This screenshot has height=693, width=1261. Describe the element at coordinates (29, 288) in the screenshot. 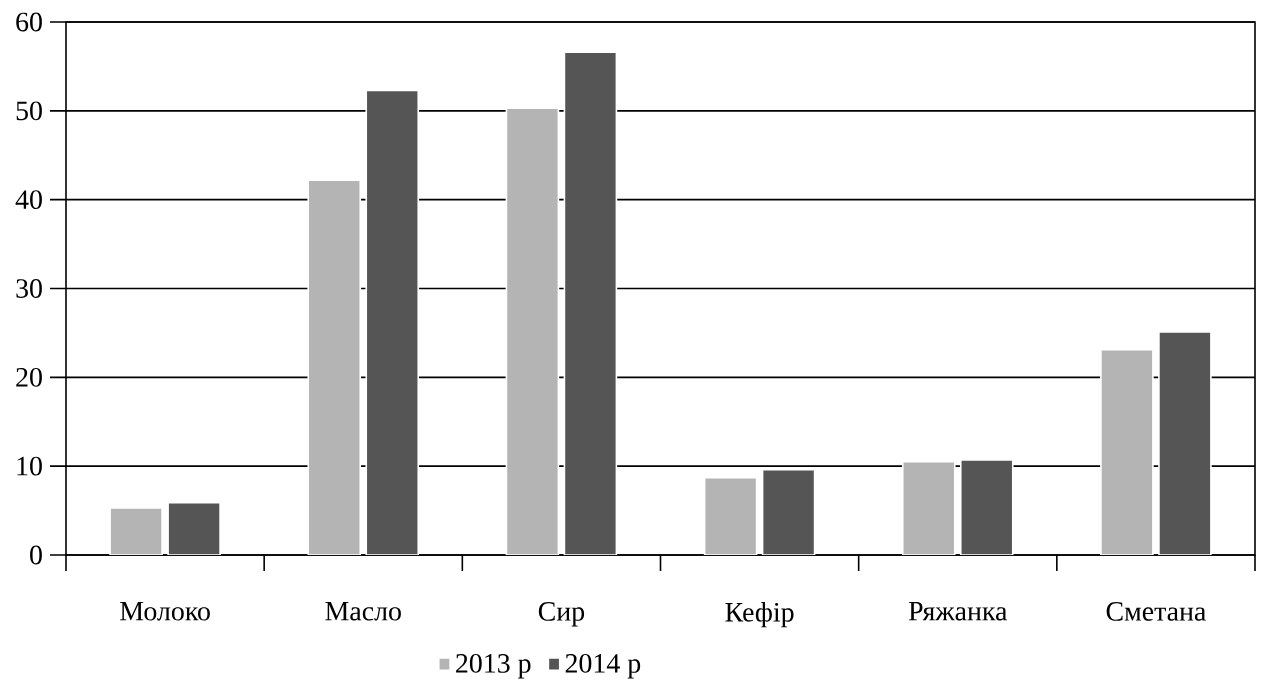

I see `y-tick-label: 30` at that location.